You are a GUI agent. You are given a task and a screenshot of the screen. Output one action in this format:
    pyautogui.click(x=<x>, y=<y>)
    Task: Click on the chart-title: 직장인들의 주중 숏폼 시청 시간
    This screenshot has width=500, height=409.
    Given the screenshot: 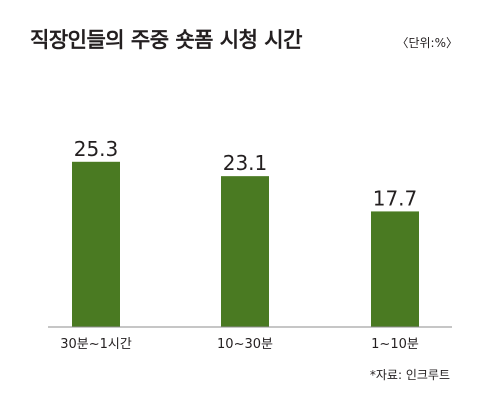 What is the action you would take?
    pyautogui.click(x=166, y=40)
    